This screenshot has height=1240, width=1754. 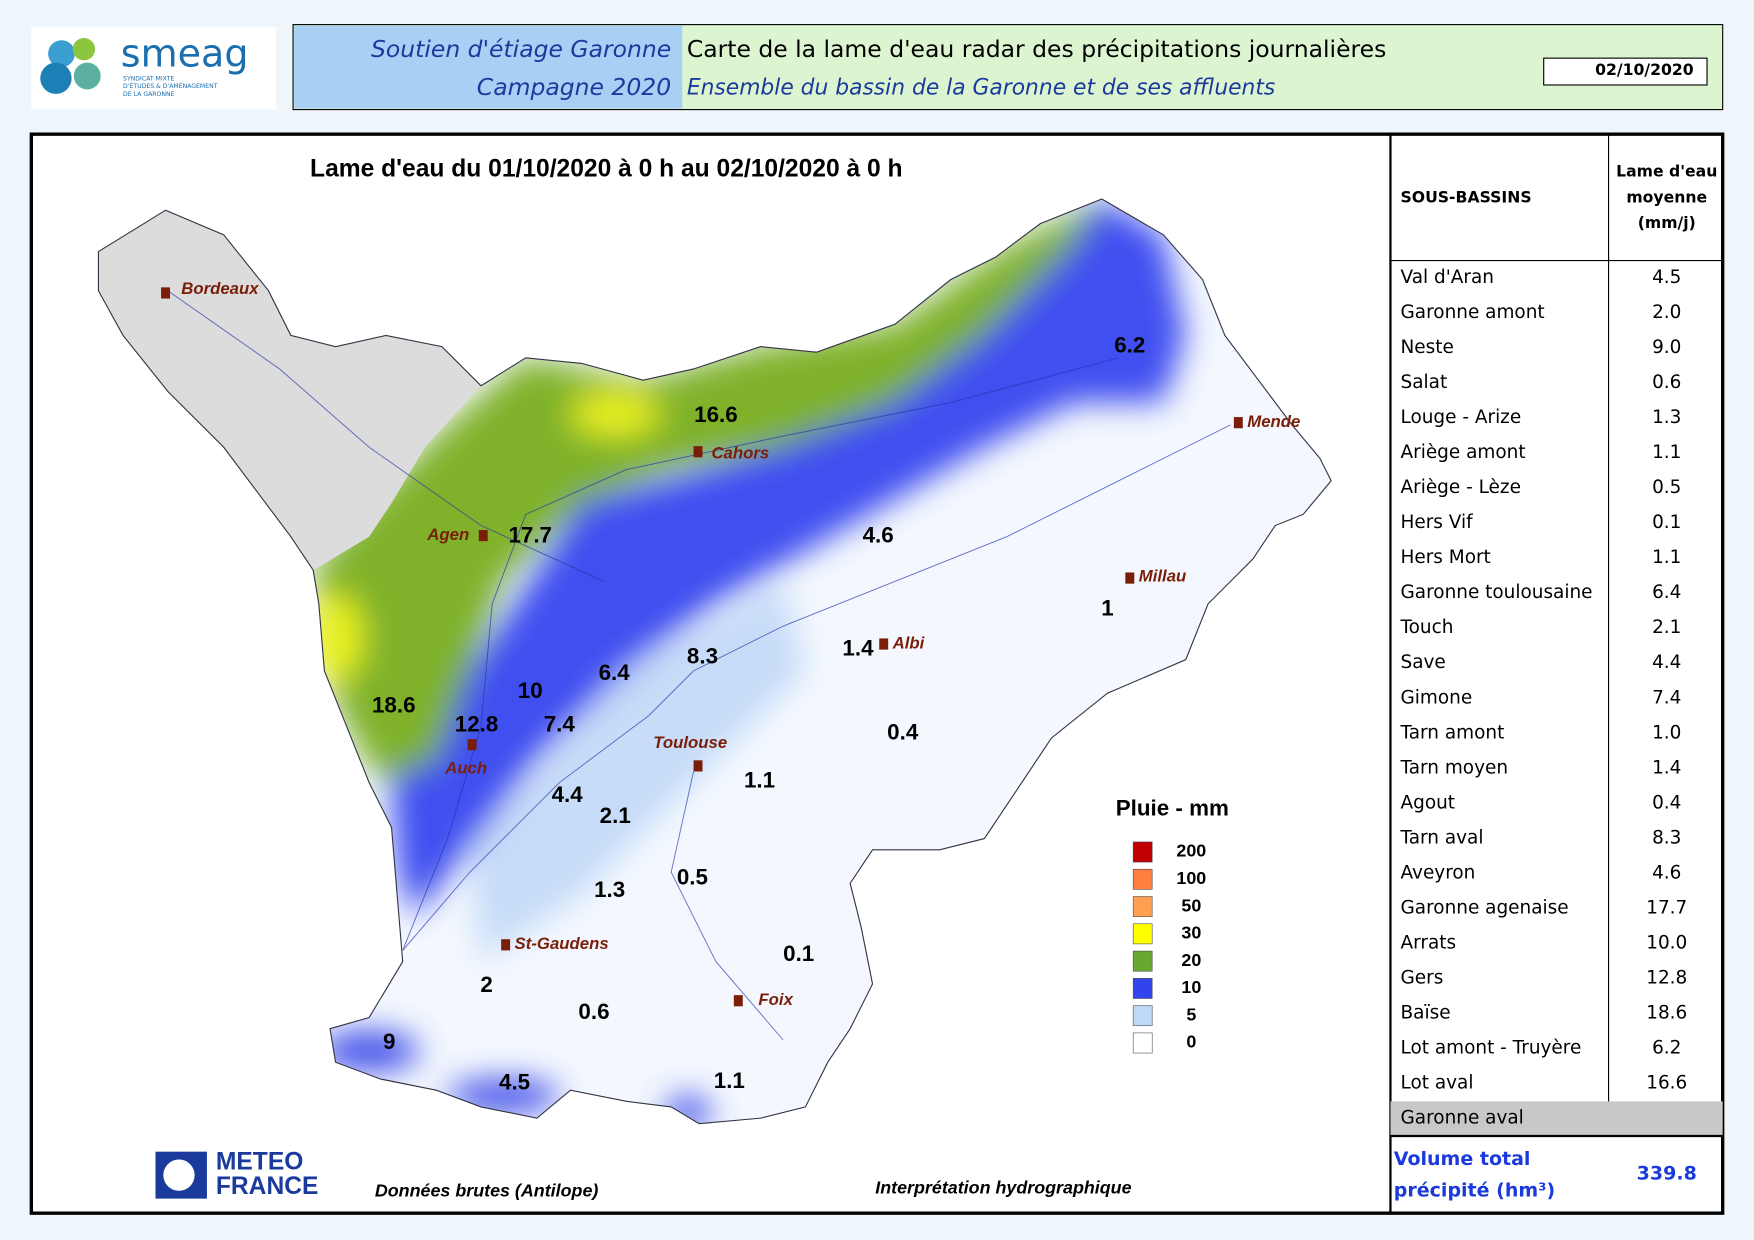 I want to click on table-header: moyenne, so click(x=1666, y=196).